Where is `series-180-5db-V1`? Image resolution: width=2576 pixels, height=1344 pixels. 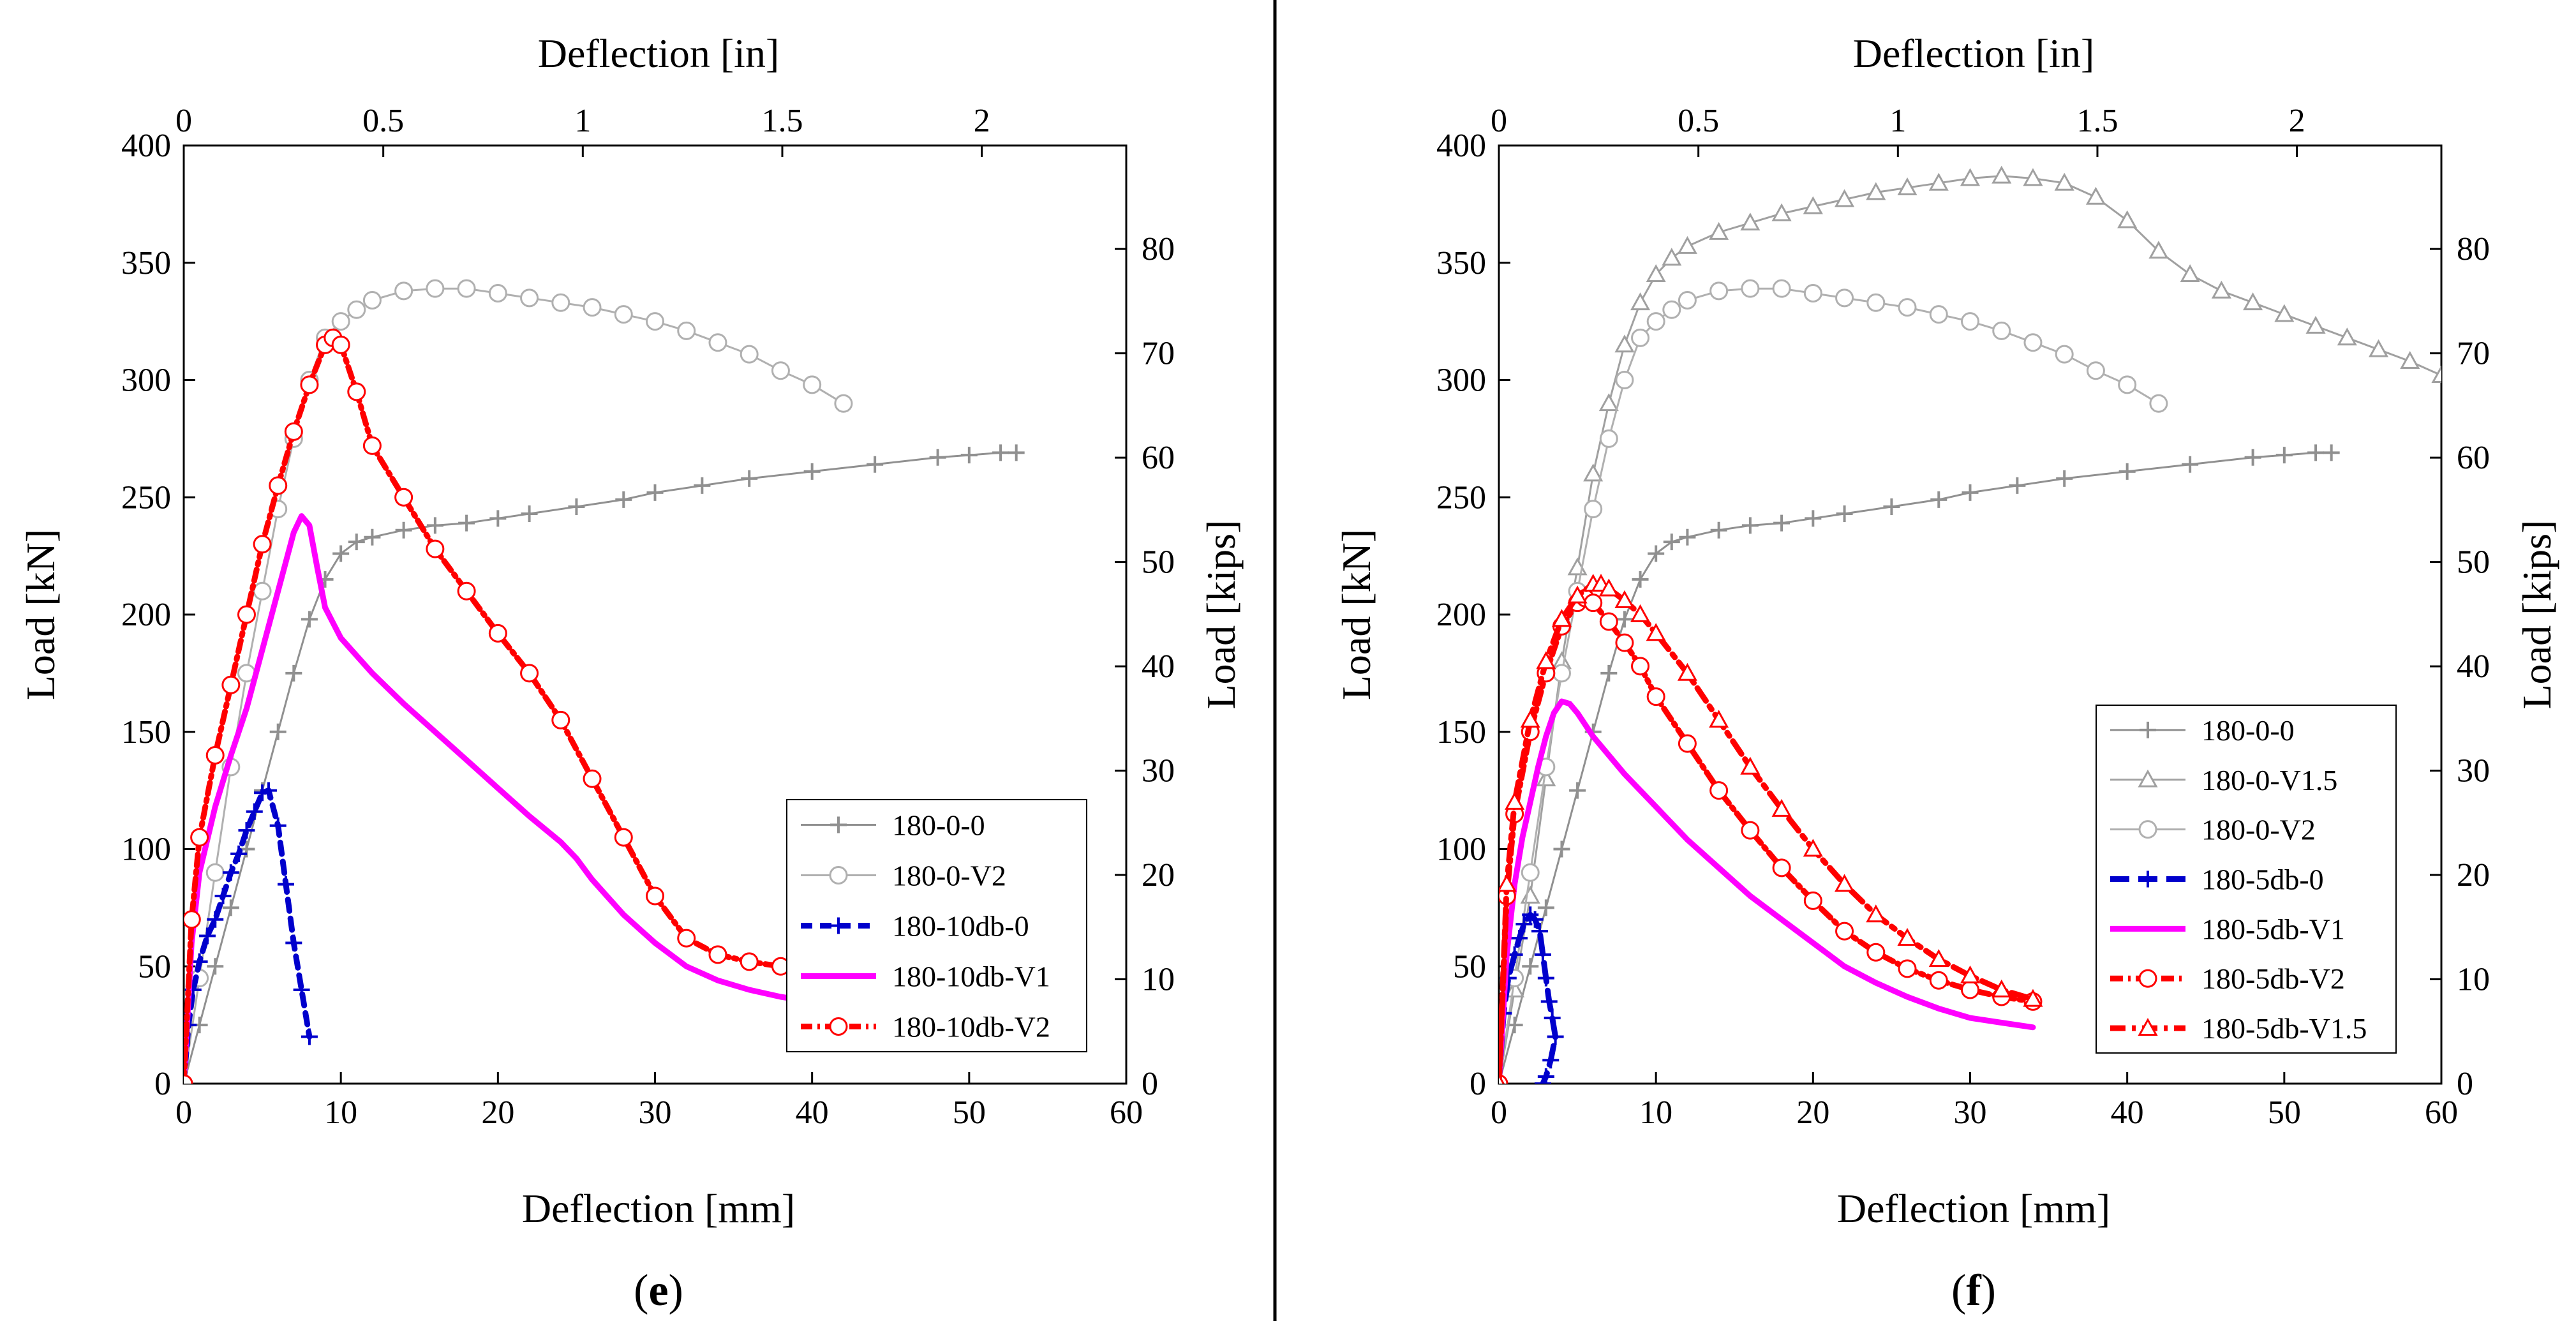 series-180-5db-V1 is located at coordinates (1767, 891).